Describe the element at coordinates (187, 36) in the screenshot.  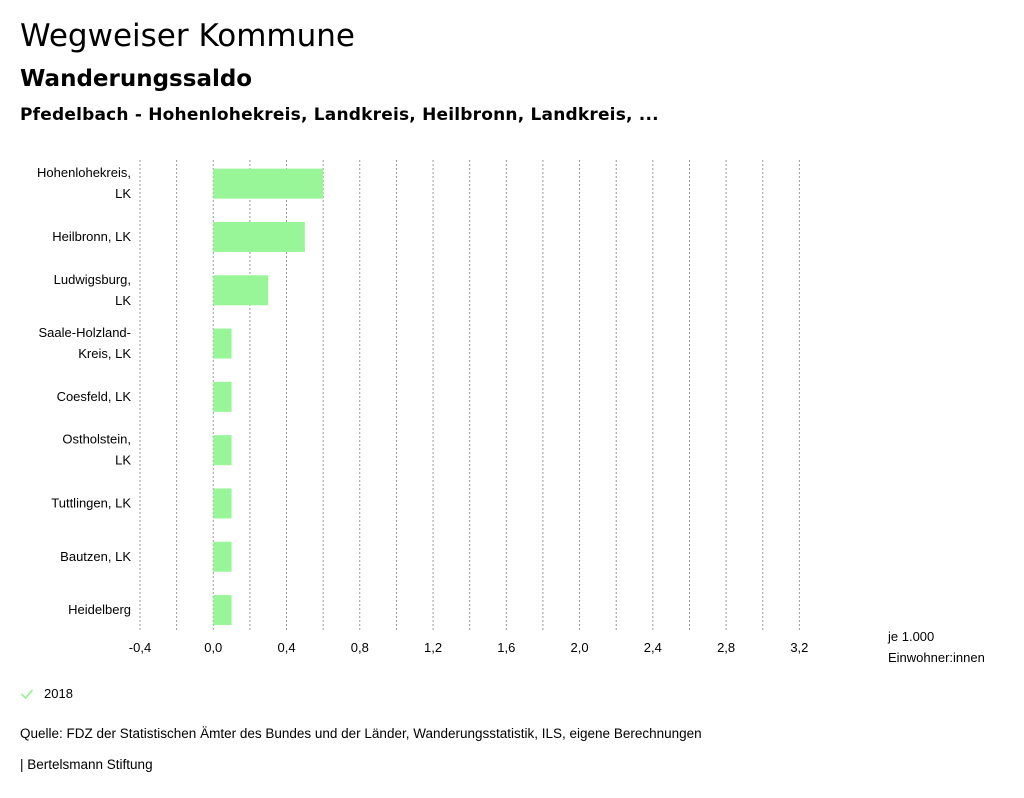
I see `page-title: Wegweiser Kommune` at that location.